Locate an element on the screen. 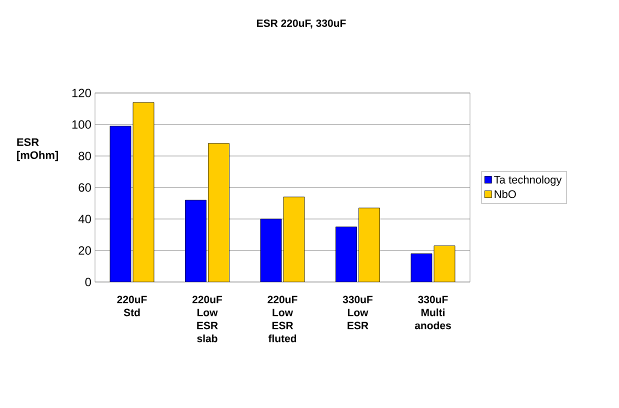  y-tick-label: 80 is located at coordinates (85, 156).